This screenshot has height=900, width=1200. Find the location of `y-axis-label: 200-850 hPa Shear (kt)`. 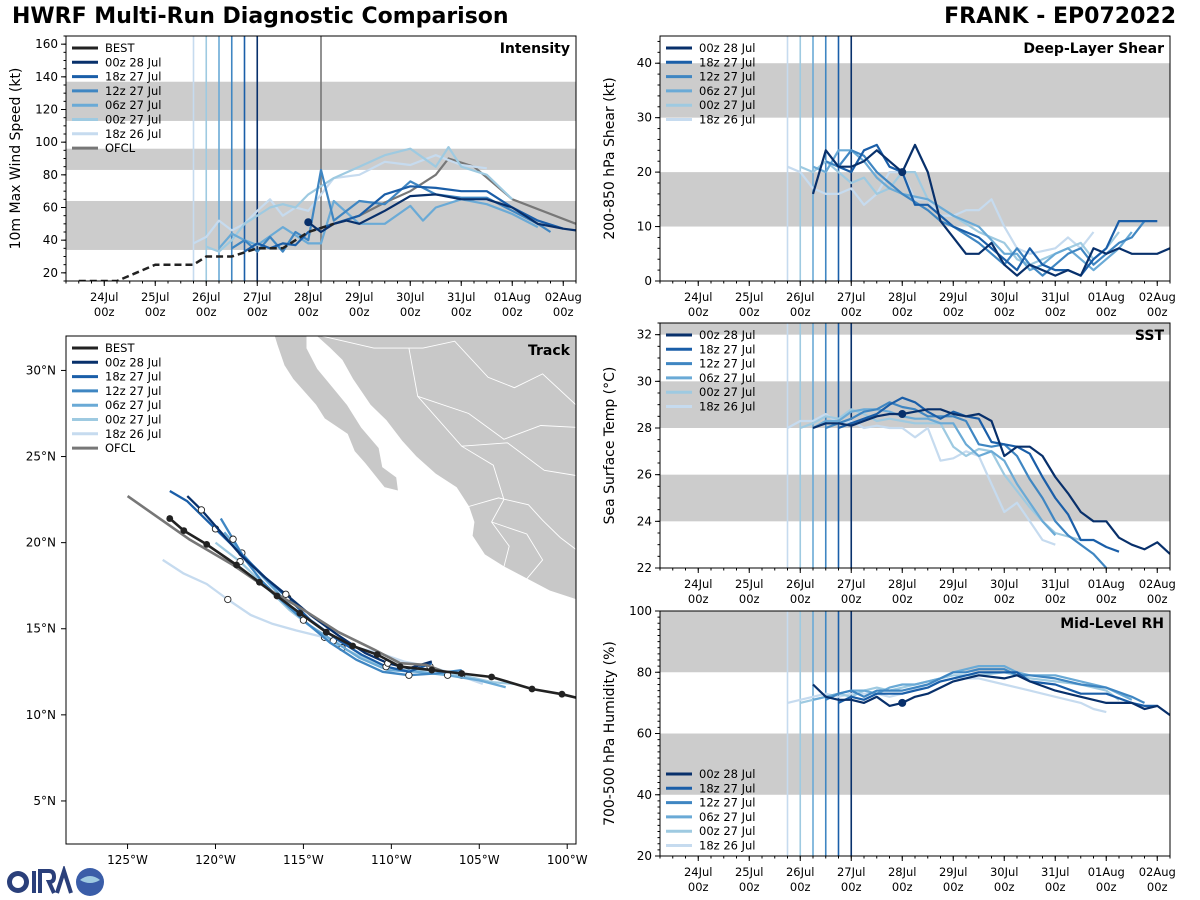

y-axis-label: 200-850 hPa Shear (kt) is located at coordinates (610, 158).